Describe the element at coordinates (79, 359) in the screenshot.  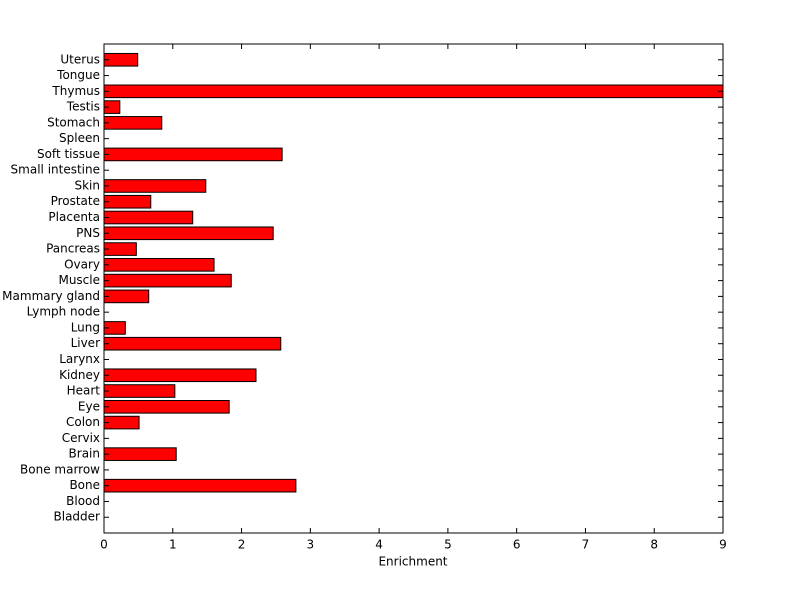
I see `y-tick-label: Larynx` at that location.